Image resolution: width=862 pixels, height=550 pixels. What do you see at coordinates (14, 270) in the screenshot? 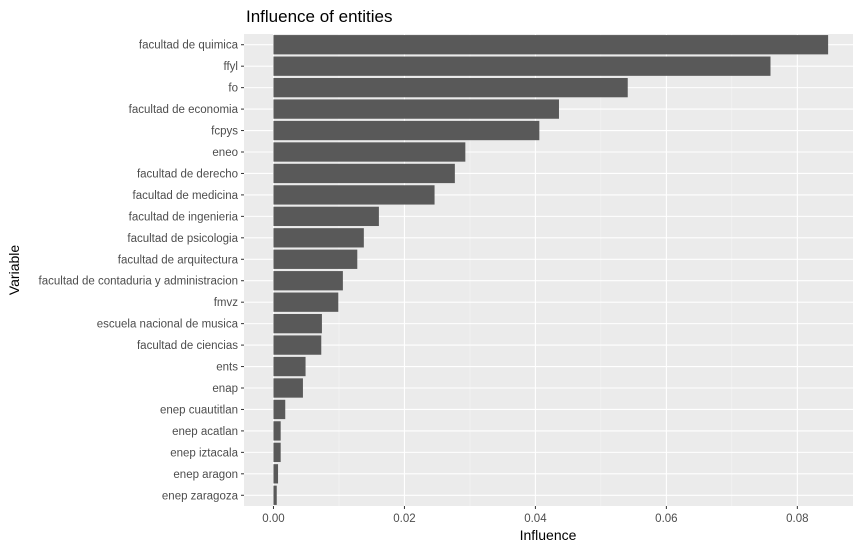
I see `y-axis-title: Variable` at bounding box center [14, 270].